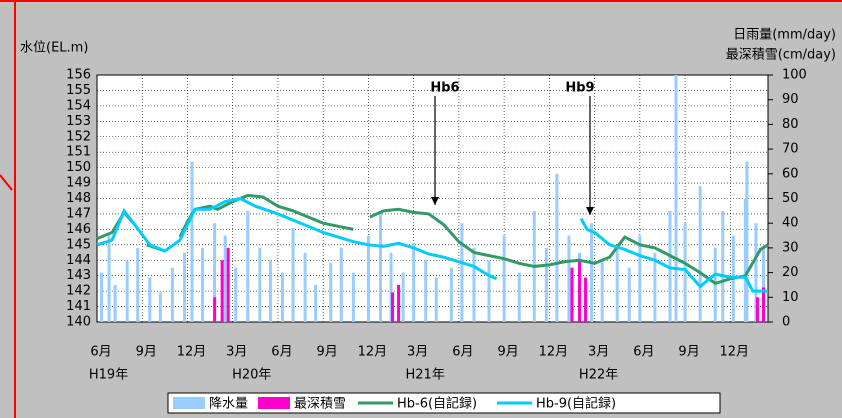  Describe the element at coordinates (790, 99) in the screenshot. I see `y2-tick-label: 90` at that location.